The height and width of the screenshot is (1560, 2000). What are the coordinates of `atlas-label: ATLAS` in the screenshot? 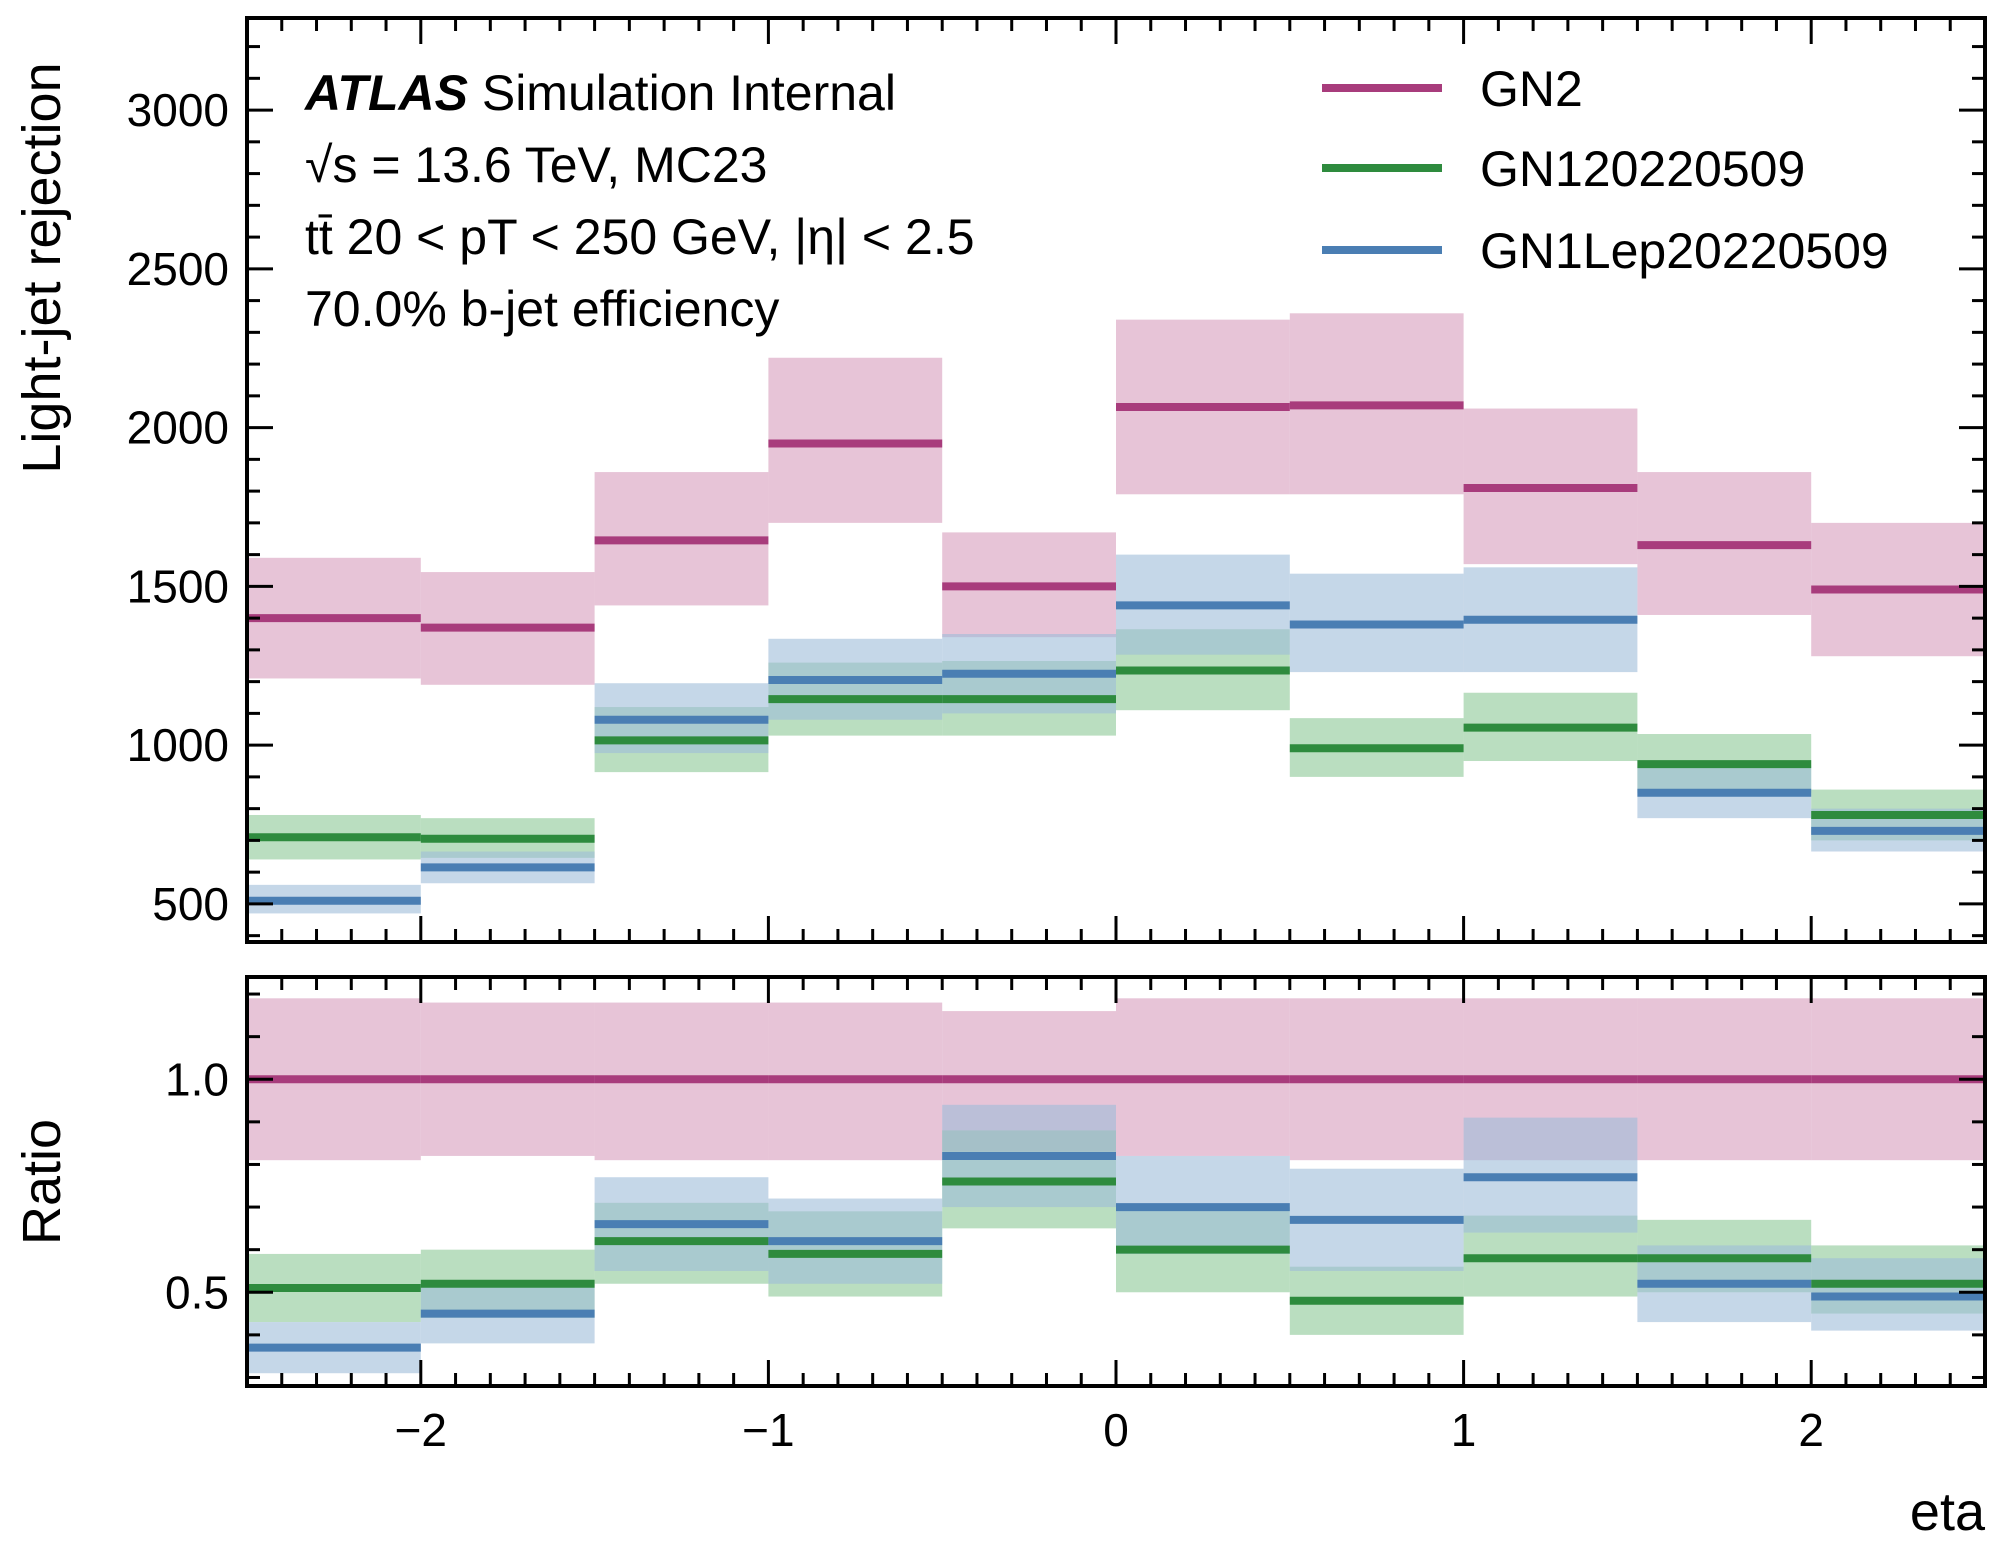 It's located at (385, 93).